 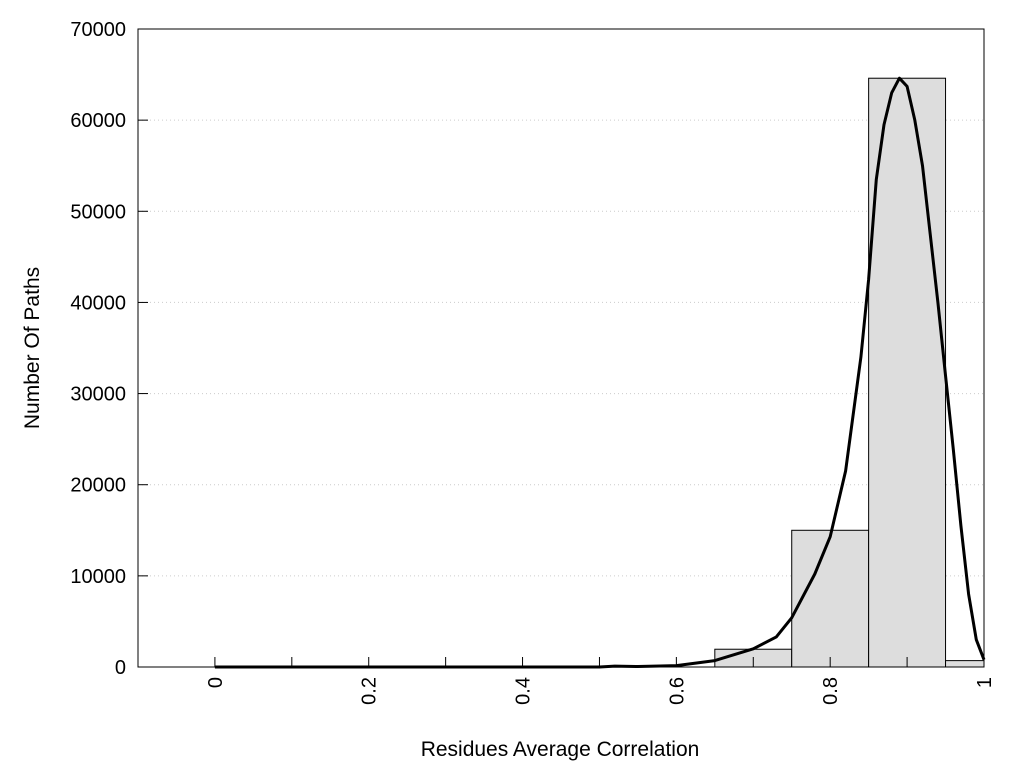 I want to click on y-tick-label-4: 40000, so click(x=98, y=303).